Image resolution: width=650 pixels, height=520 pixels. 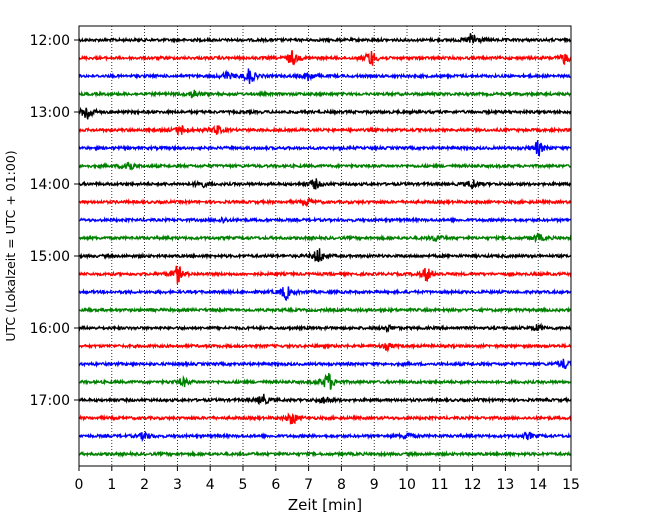 What do you see at coordinates (243, 485) in the screenshot?
I see `x-tick-label: 5` at bounding box center [243, 485].